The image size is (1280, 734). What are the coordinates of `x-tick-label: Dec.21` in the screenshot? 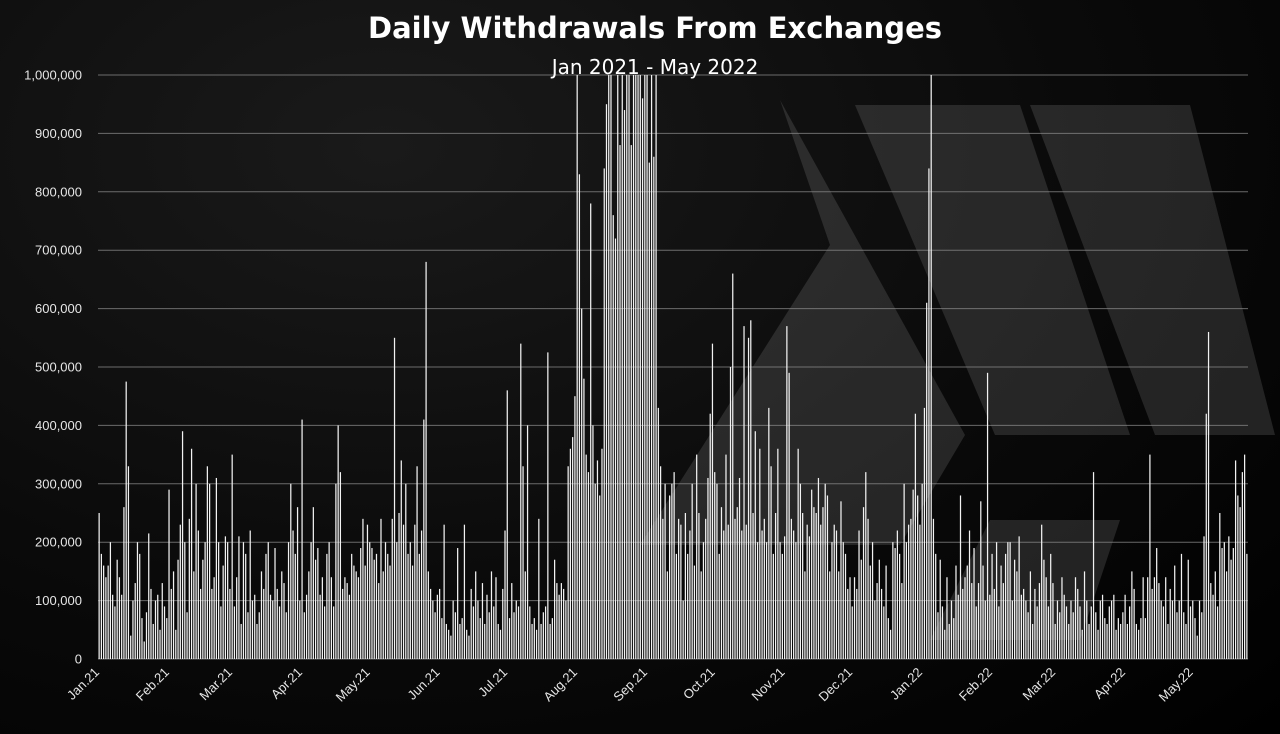 It's located at (836, 685).